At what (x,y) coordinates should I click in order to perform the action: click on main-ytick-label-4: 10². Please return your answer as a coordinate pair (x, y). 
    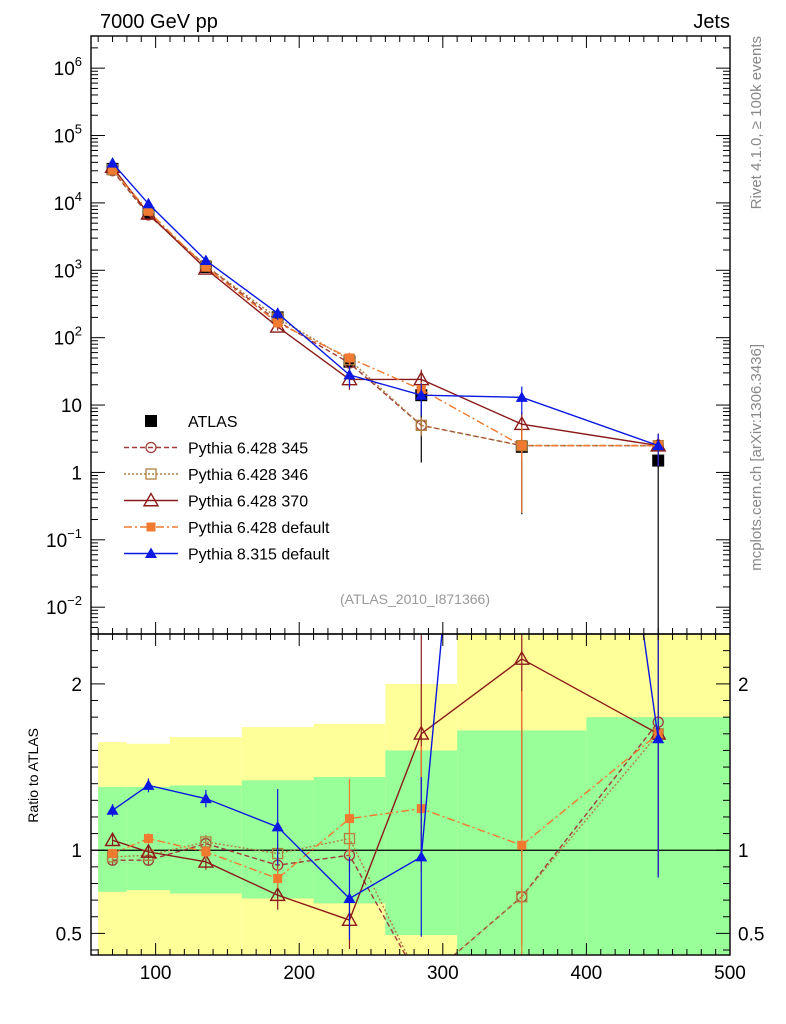
    Looking at the image, I should click on (68, 337).